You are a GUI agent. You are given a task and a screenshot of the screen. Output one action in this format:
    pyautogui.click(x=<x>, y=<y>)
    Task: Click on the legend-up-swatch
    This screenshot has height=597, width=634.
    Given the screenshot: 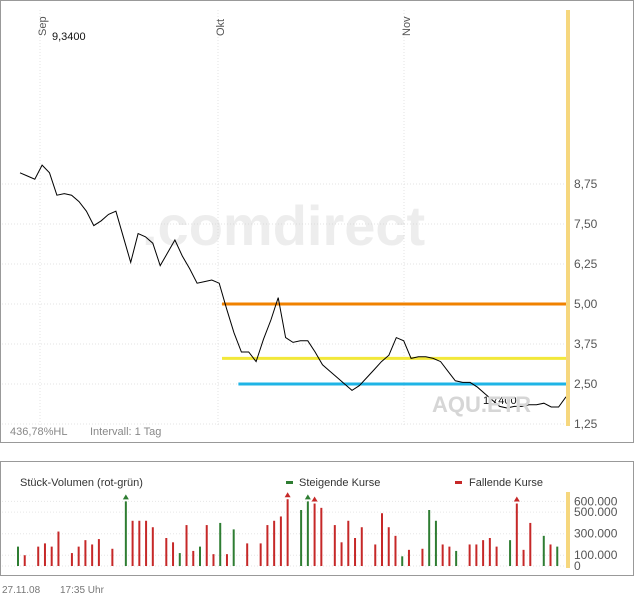 What is the action you would take?
    pyautogui.click(x=289, y=482)
    